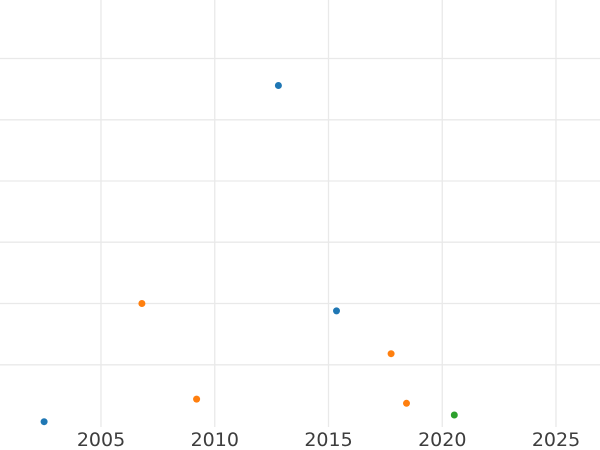 The width and height of the screenshot is (600, 450). What do you see at coordinates (215, 439) in the screenshot?
I see `x-tick-label: 2010` at bounding box center [215, 439].